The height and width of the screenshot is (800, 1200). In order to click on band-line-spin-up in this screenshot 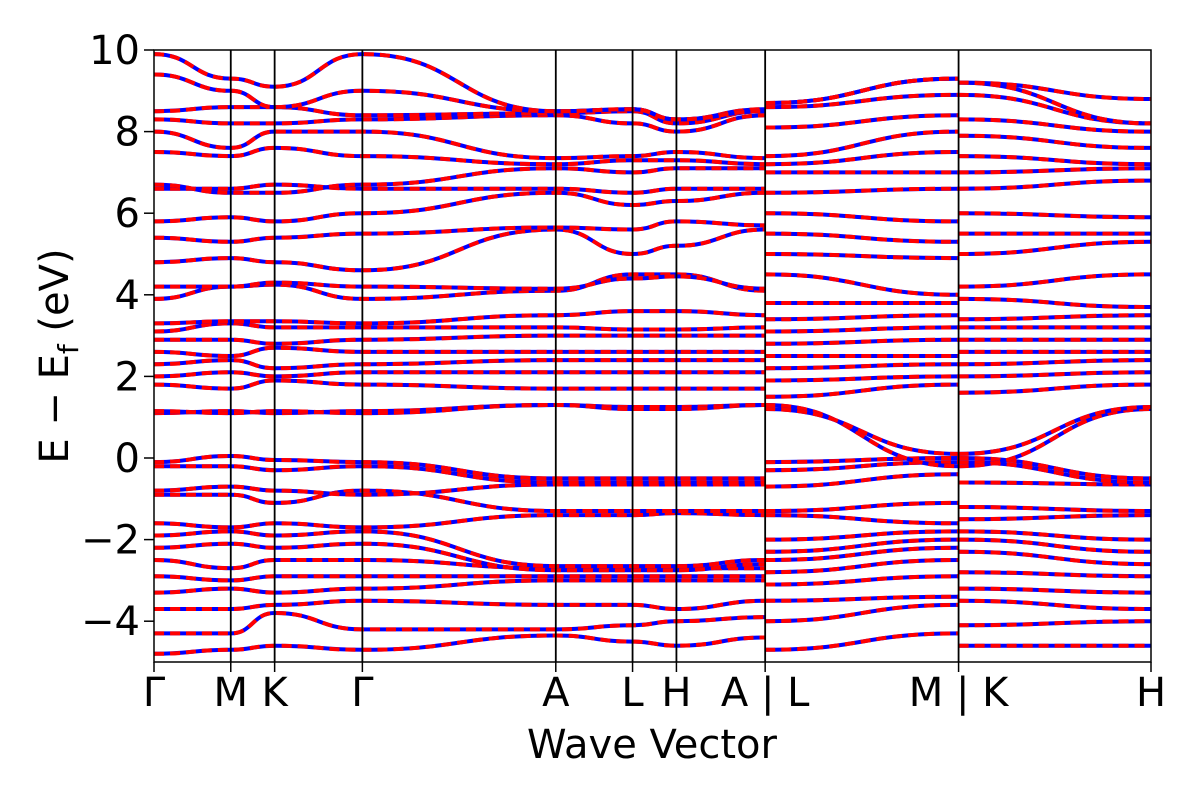, I will do `click(460, 123)`.